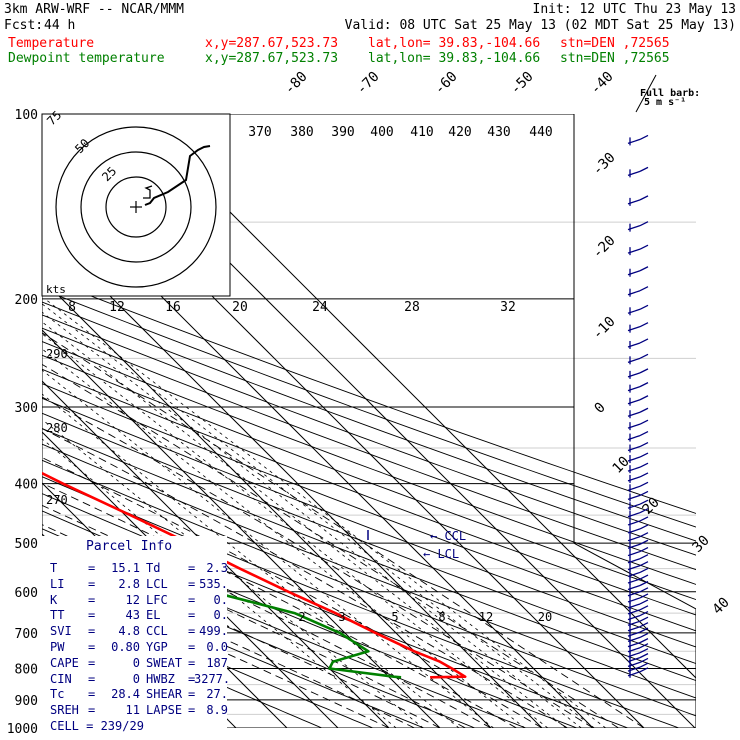 This screenshot has width=740, height=740. What do you see at coordinates (57, 694) in the screenshot?
I see `parcel-key: Tc` at bounding box center [57, 694].